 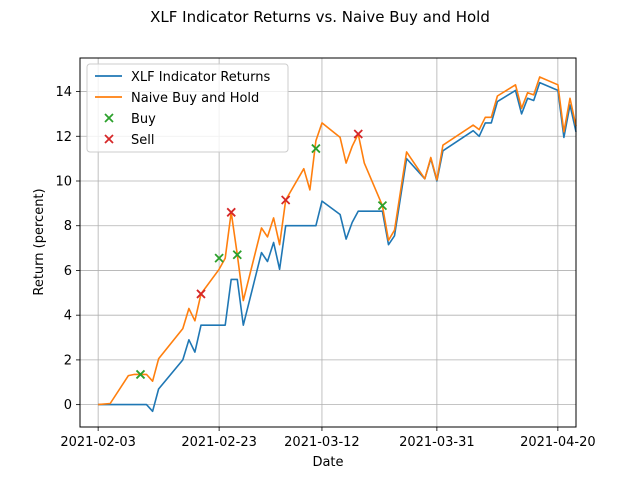 I want to click on y-tick-label: 10, so click(x=63, y=182).